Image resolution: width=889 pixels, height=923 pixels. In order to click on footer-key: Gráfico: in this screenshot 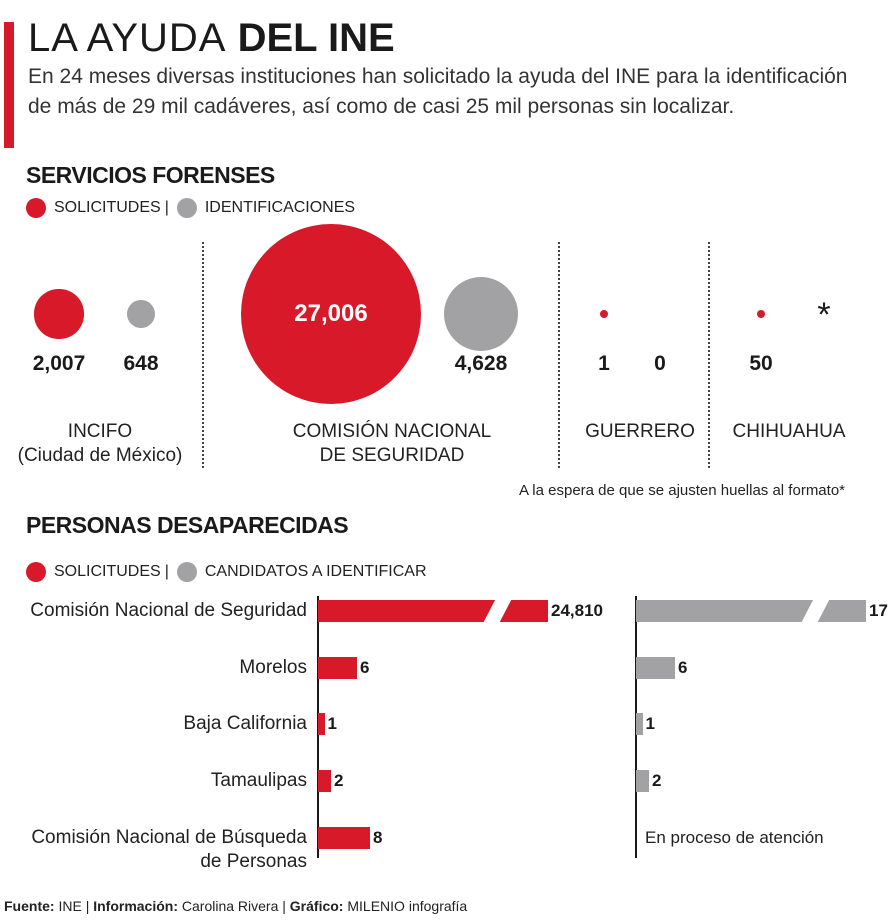, I will do `click(316, 906)`.